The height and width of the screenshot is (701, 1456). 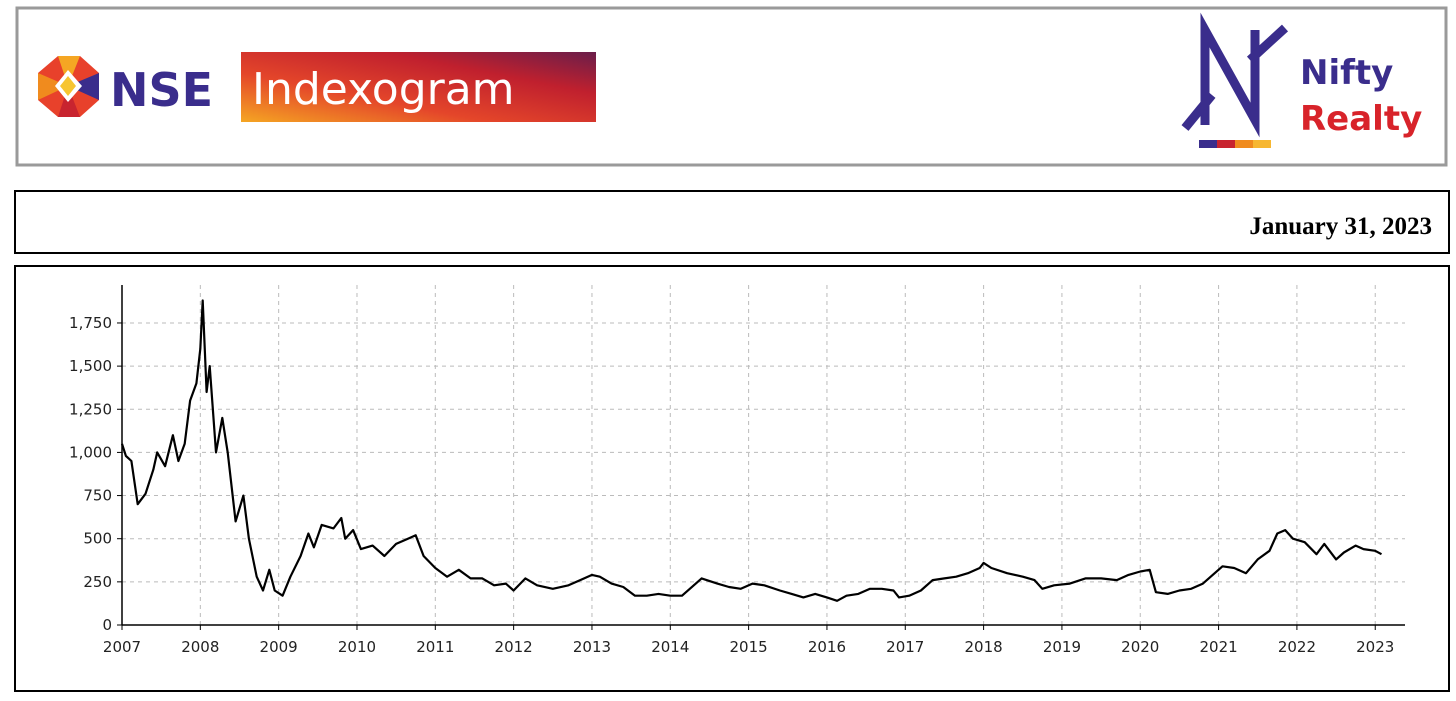 I want to click on x-tick-label: 2008, so click(x=200, y=647).